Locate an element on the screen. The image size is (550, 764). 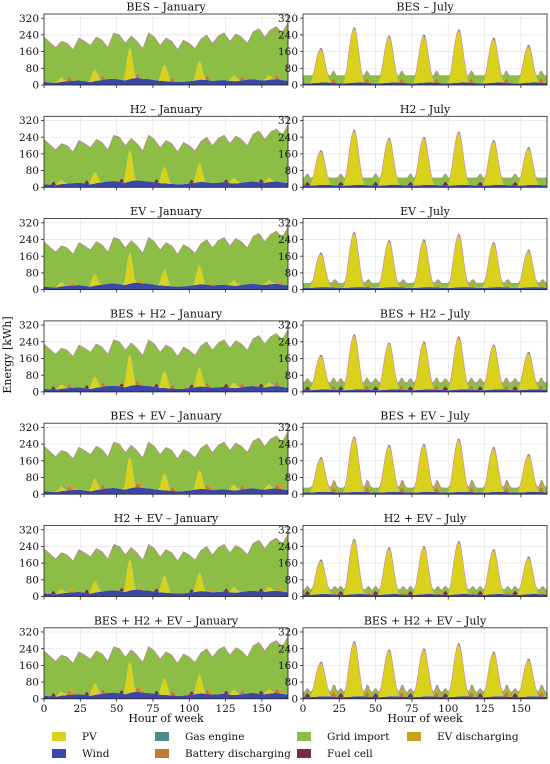
panel-11: H2 + EV – January 0 80 160 240 320 is located at coordinates (154, 557).